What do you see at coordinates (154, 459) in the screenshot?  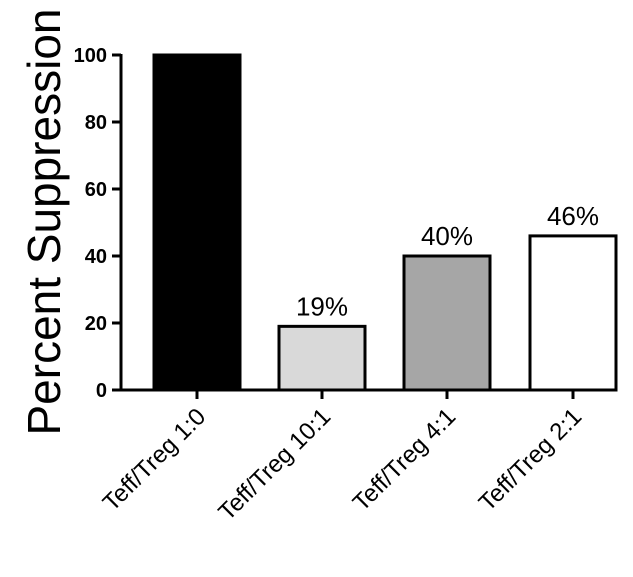 I see `x-tick-label: Teff/Treg 1:0` at bounding box center [154, 459].